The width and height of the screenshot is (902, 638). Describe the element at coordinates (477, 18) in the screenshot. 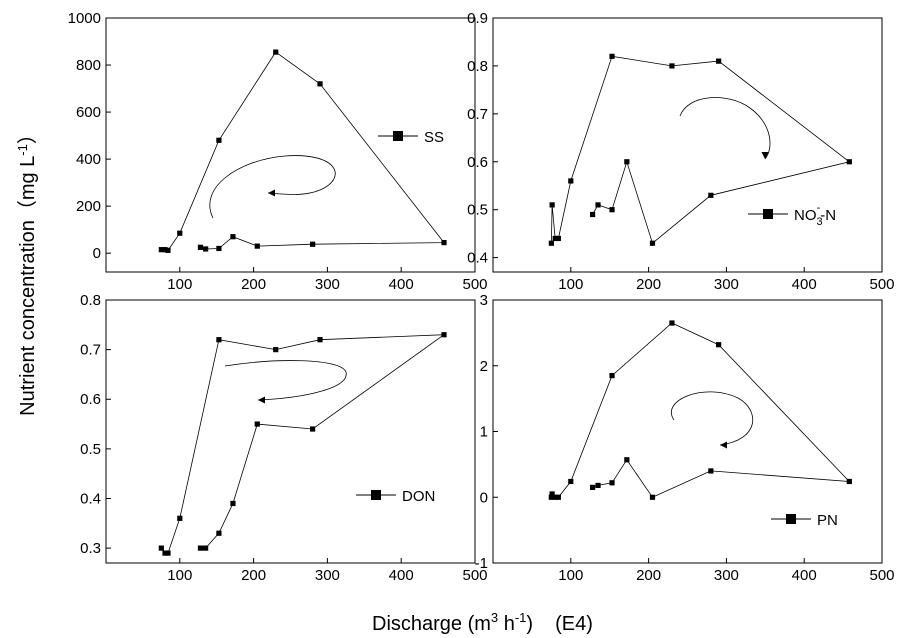

I see `y-tick-label: 0.9` at that location.